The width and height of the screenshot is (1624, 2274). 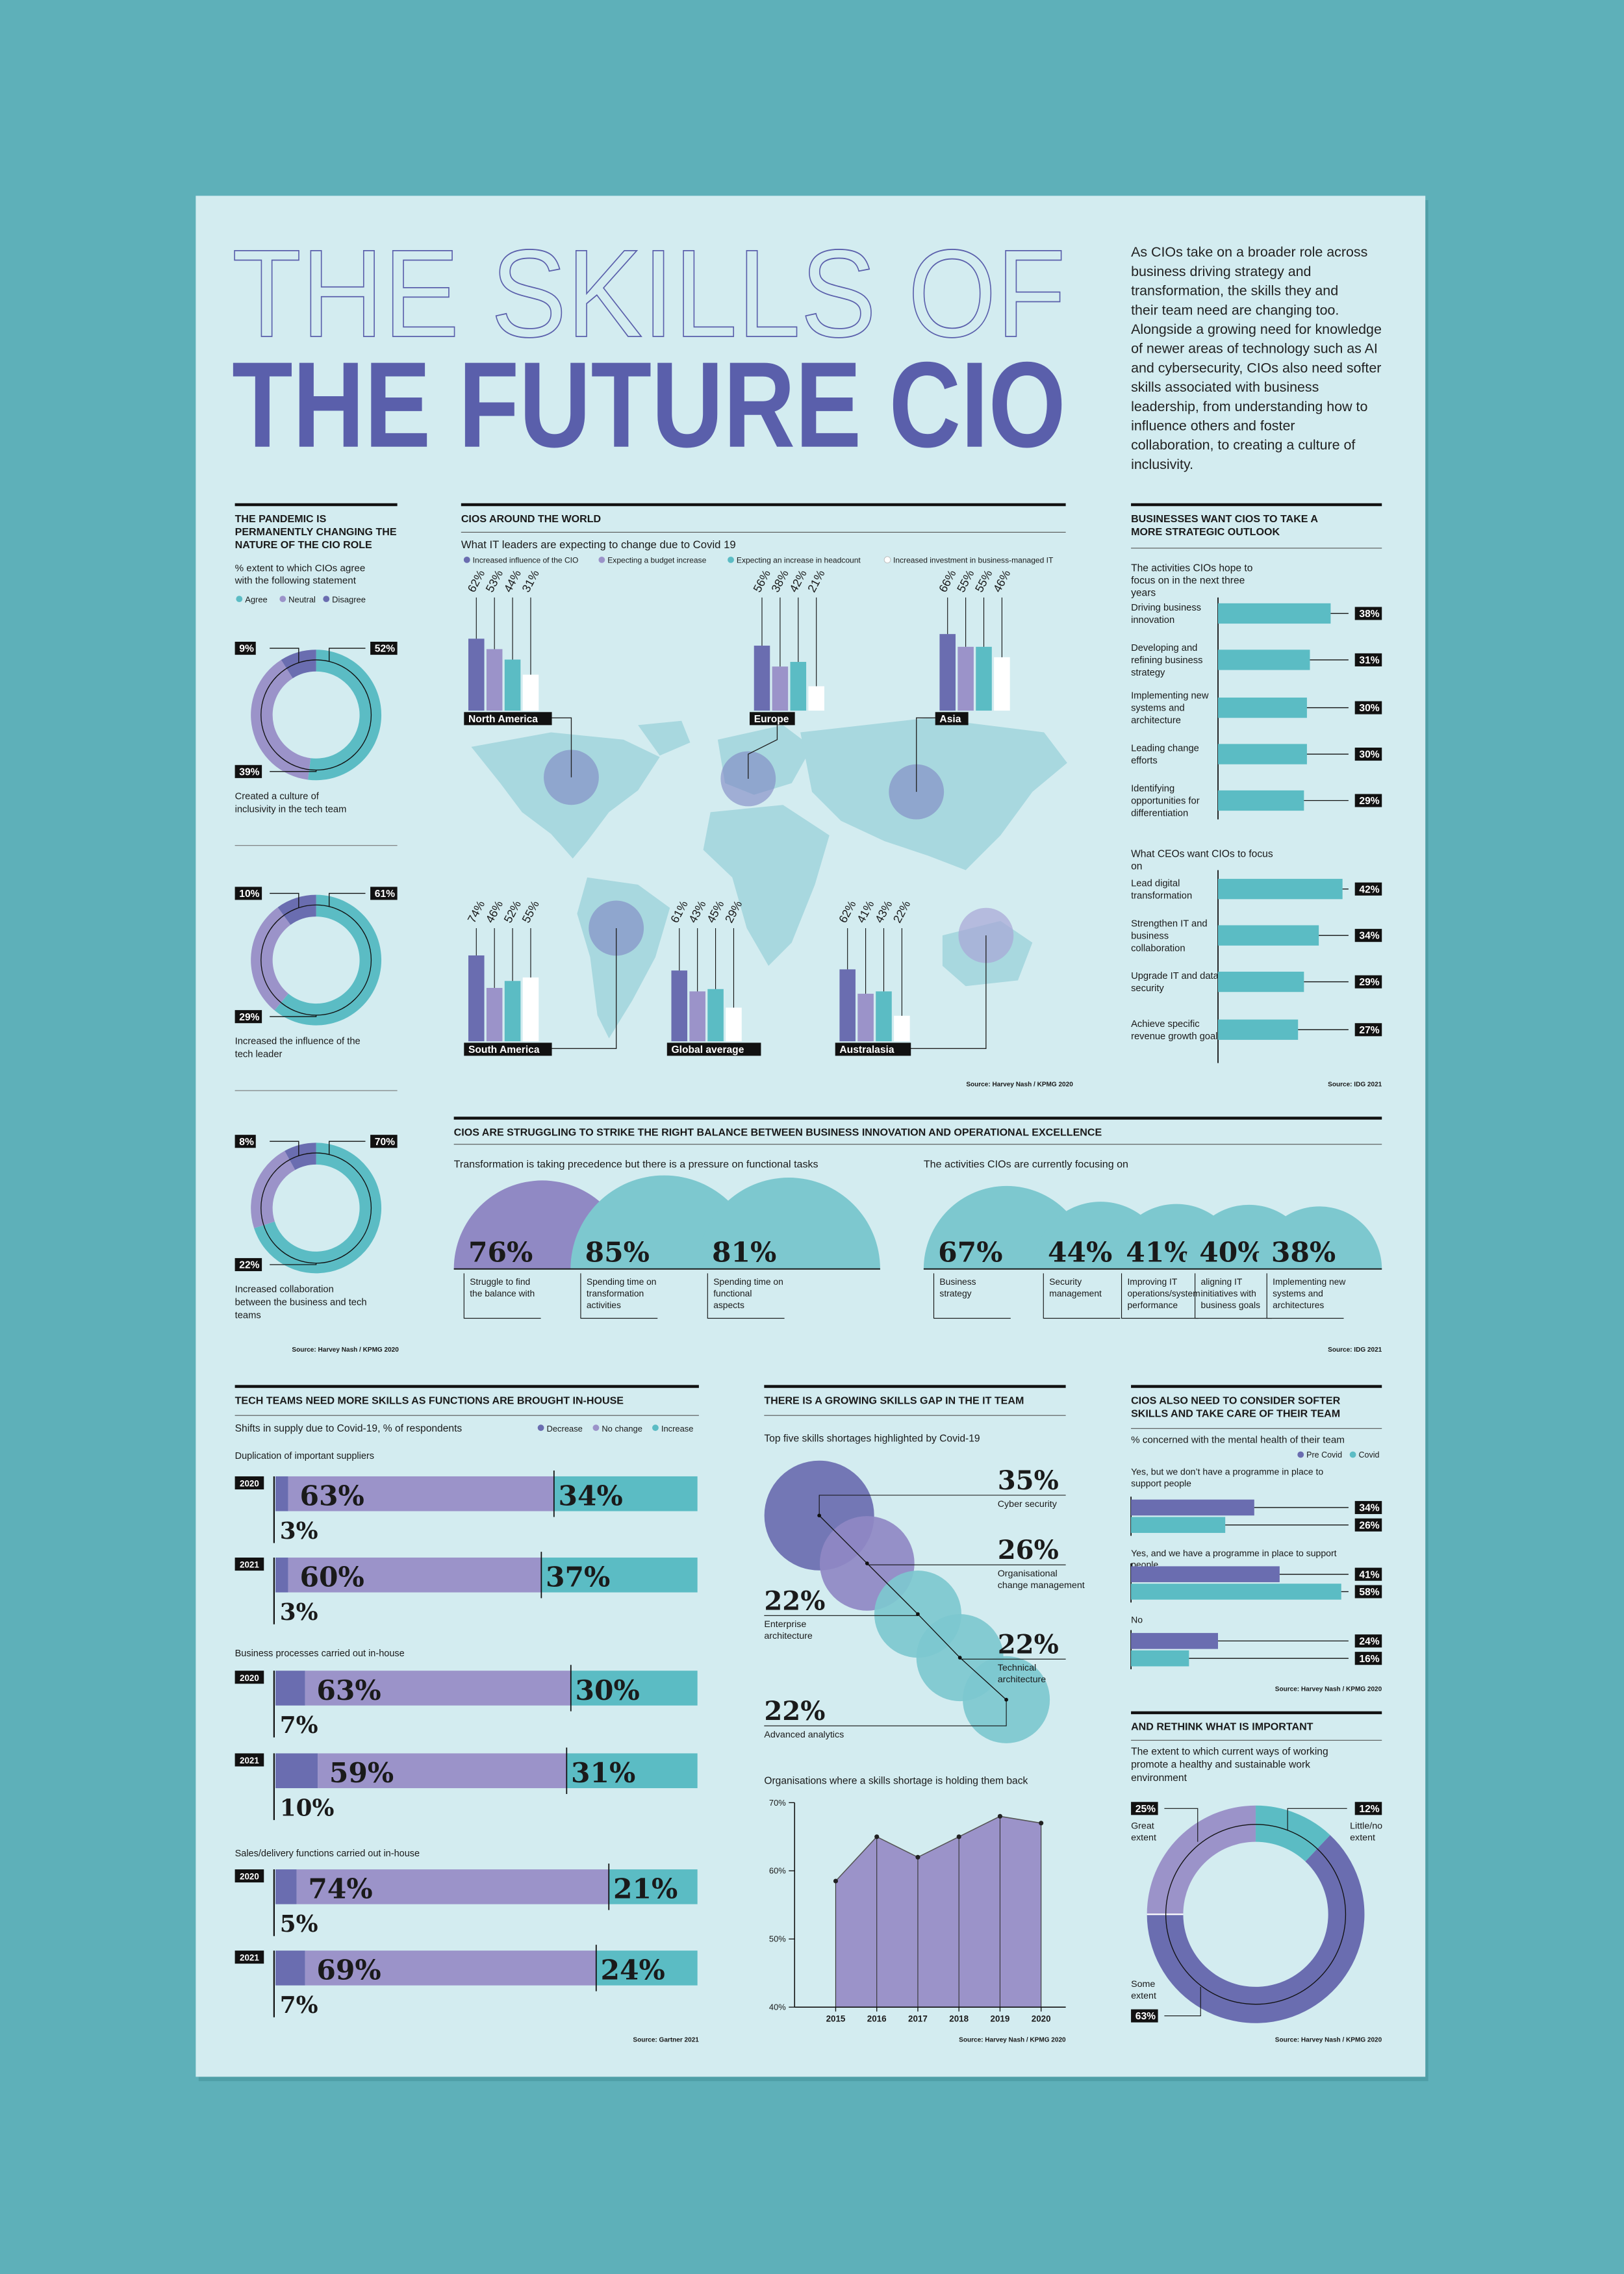 I want to click on value-label: North America, so click(x=503, y=720).